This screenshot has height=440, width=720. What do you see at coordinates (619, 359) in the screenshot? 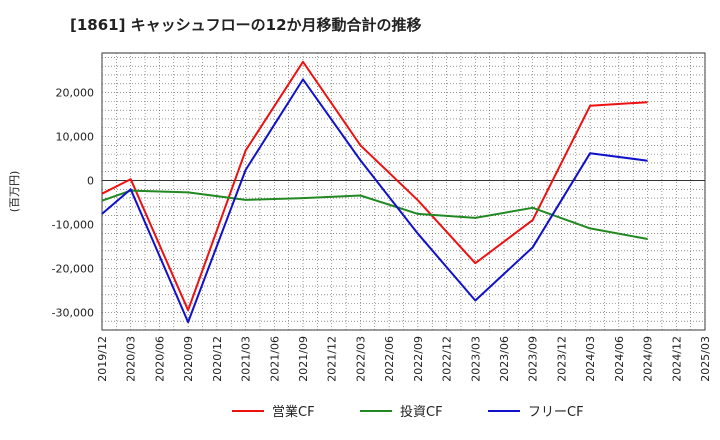
I see `x-tick-label: 2024/06` at bounding box center [619, 359].